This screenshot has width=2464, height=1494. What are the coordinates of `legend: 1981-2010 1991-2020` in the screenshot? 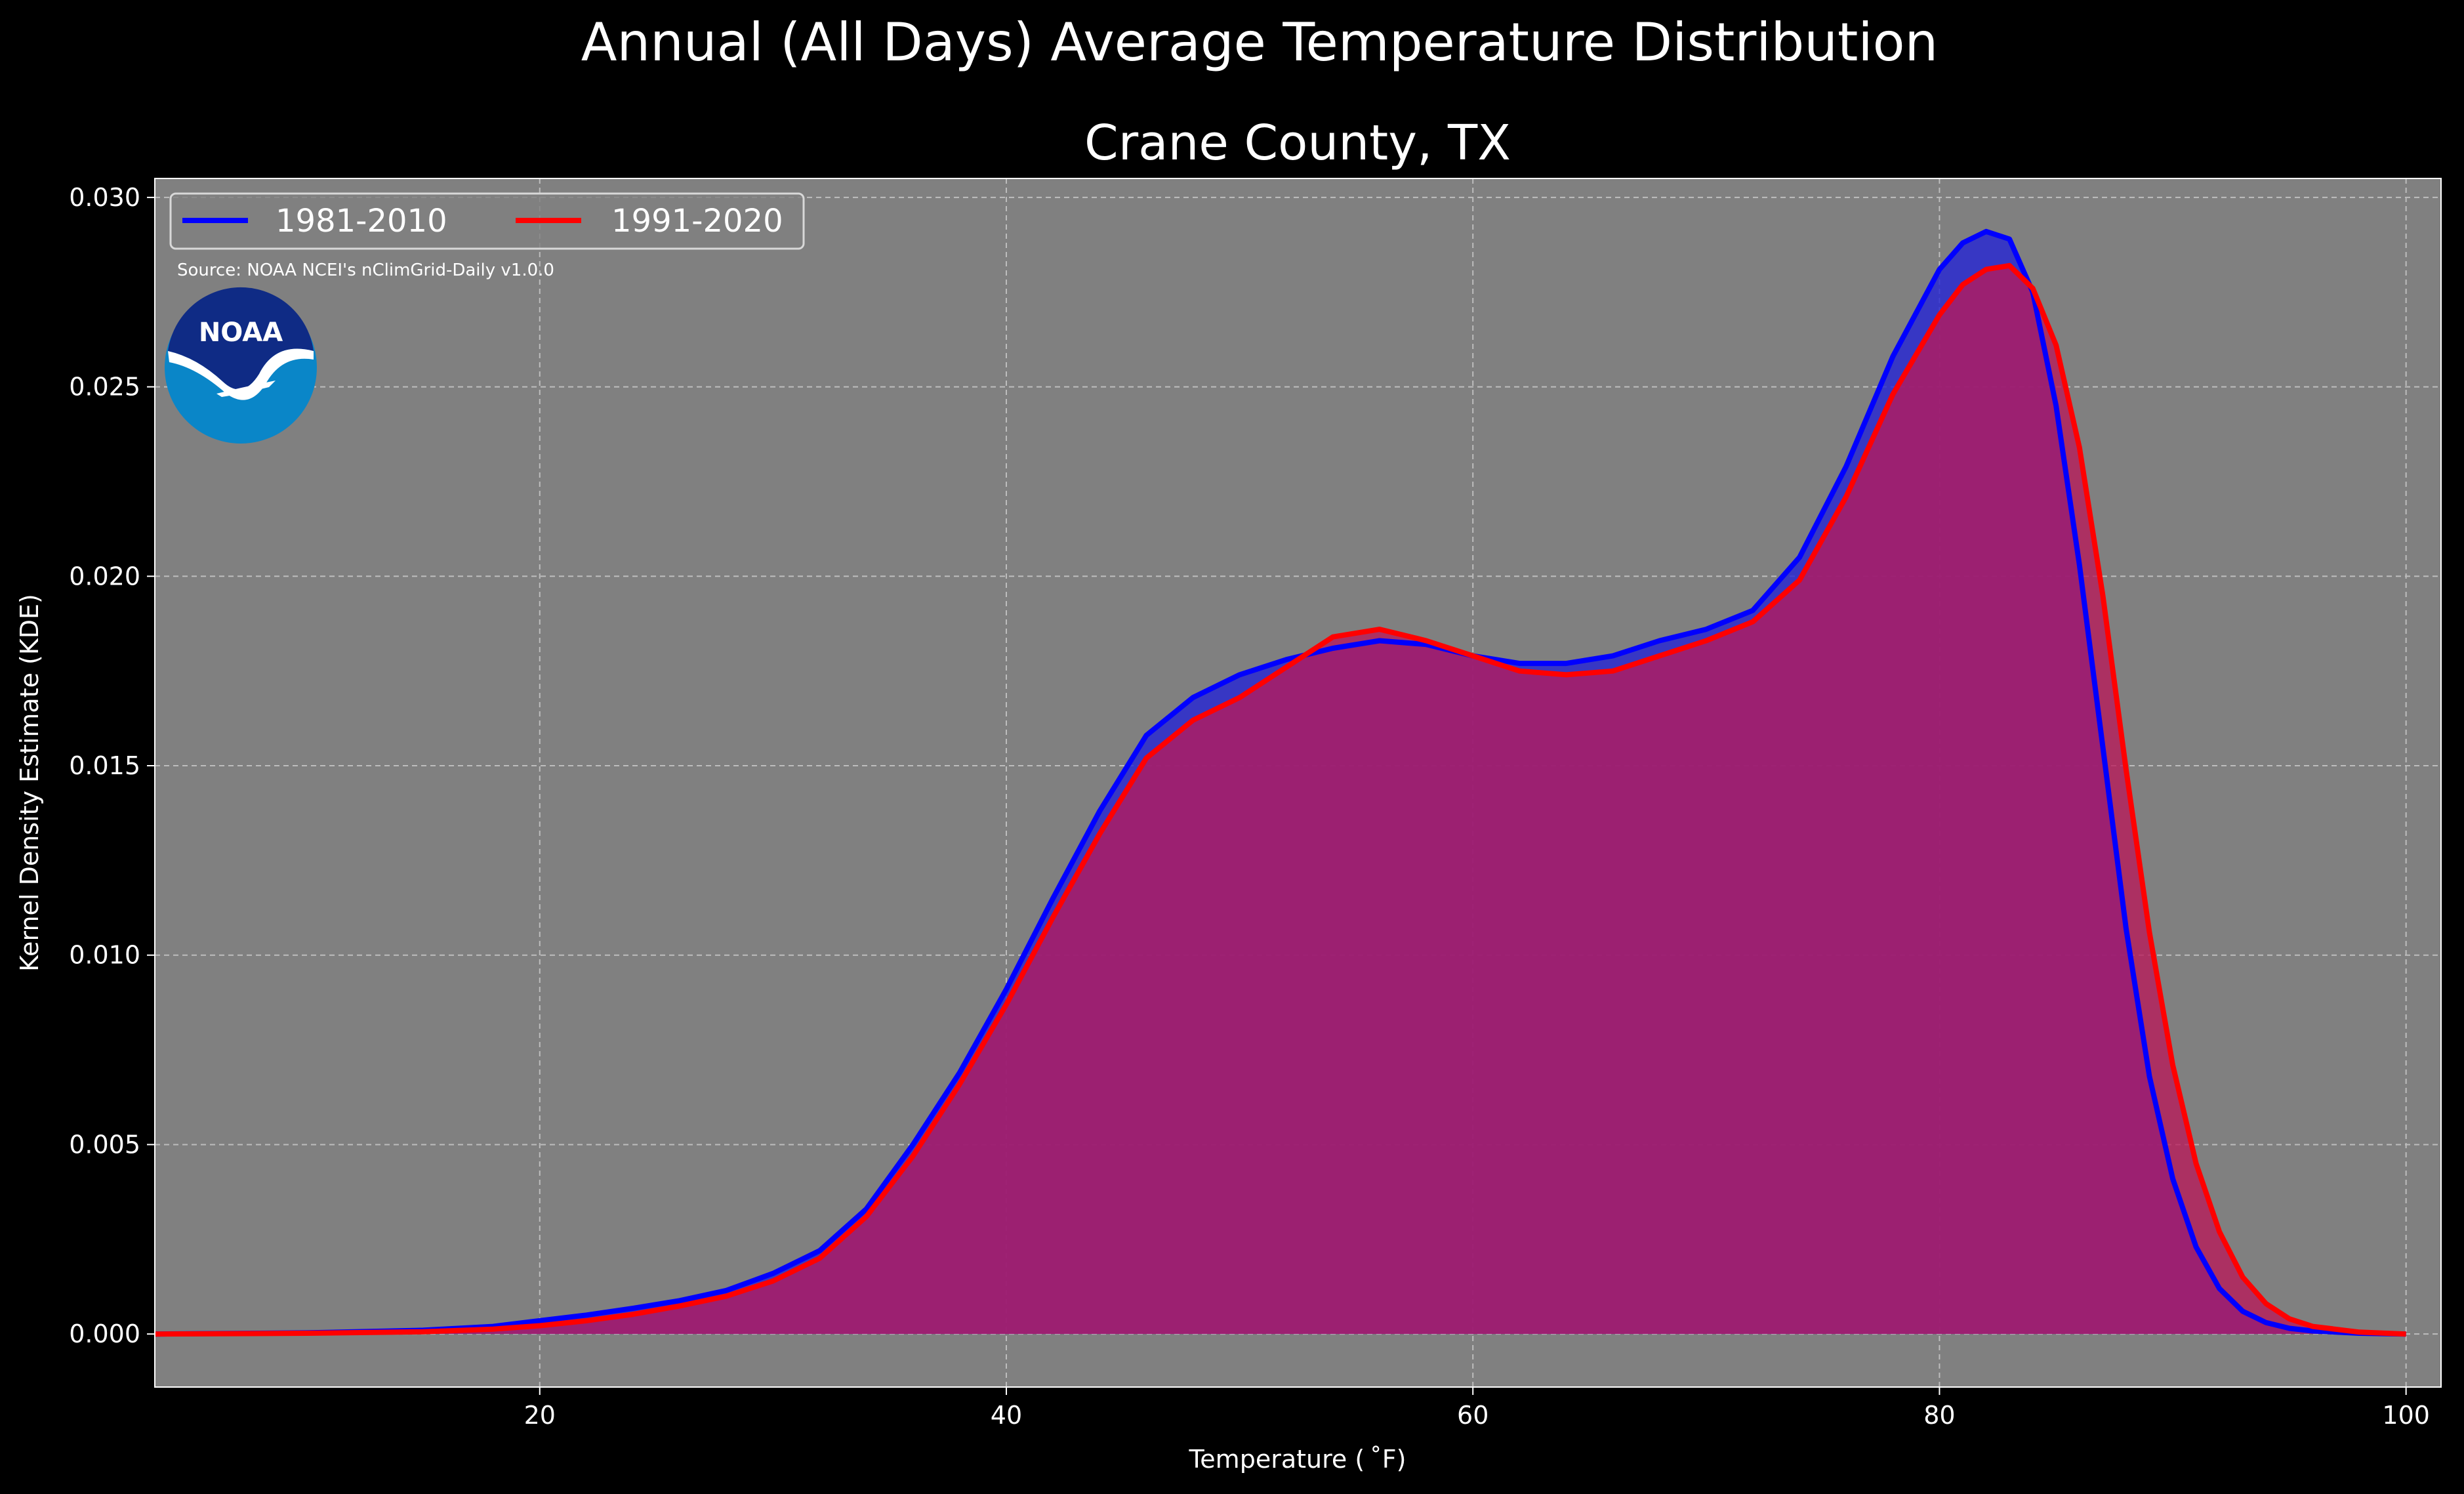 It's located at (487, 221).